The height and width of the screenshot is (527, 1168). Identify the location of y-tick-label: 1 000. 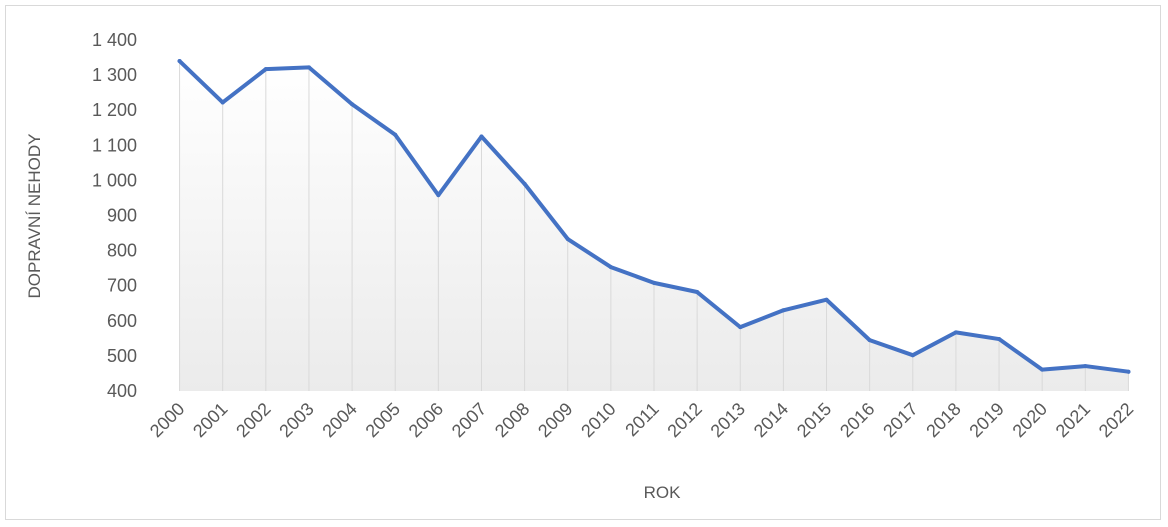
(114, 180).